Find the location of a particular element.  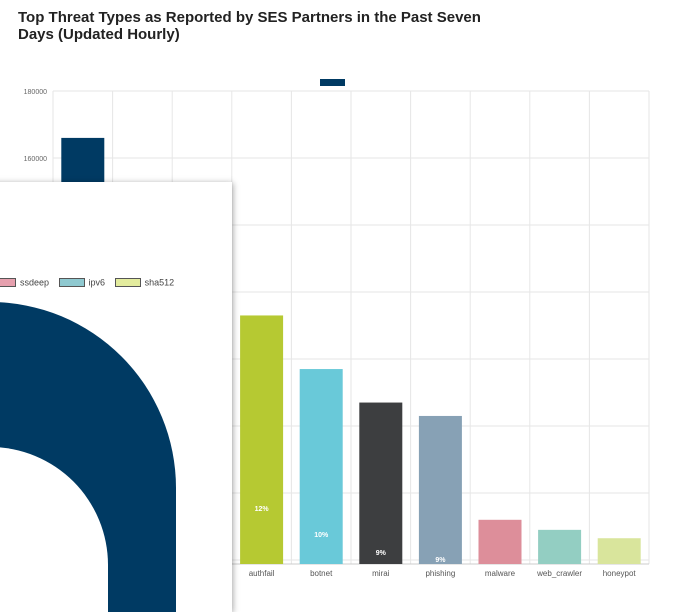

bar-data-label: 10% is located at coordinates (321, 535).